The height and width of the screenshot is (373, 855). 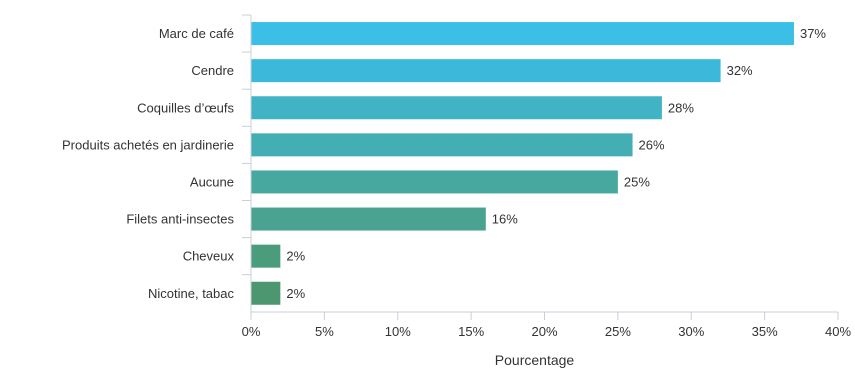 I want to click on x-tick-label: 35%, so click(x=765, y=331).